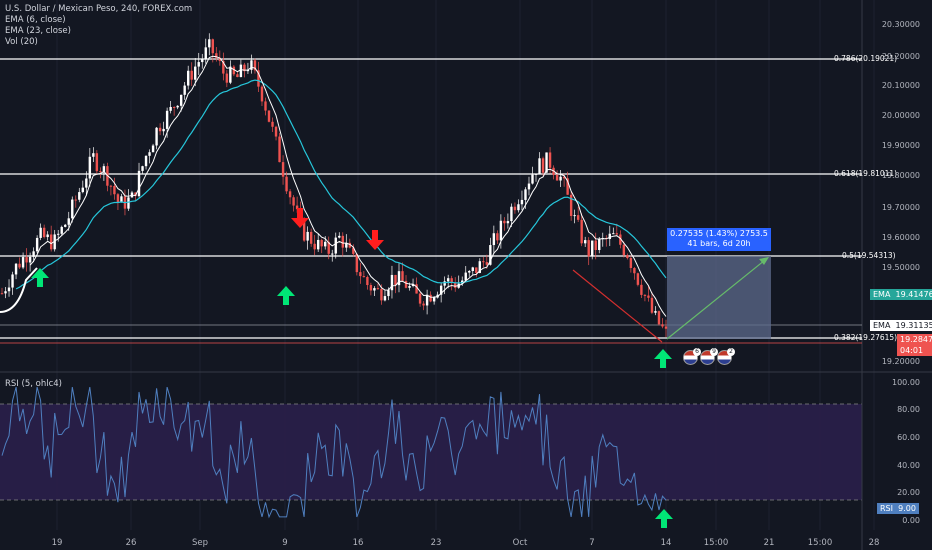 The width and height of the screenshot is (932, 550). I want to click on time-tick-label: 9, so click(285, 543).